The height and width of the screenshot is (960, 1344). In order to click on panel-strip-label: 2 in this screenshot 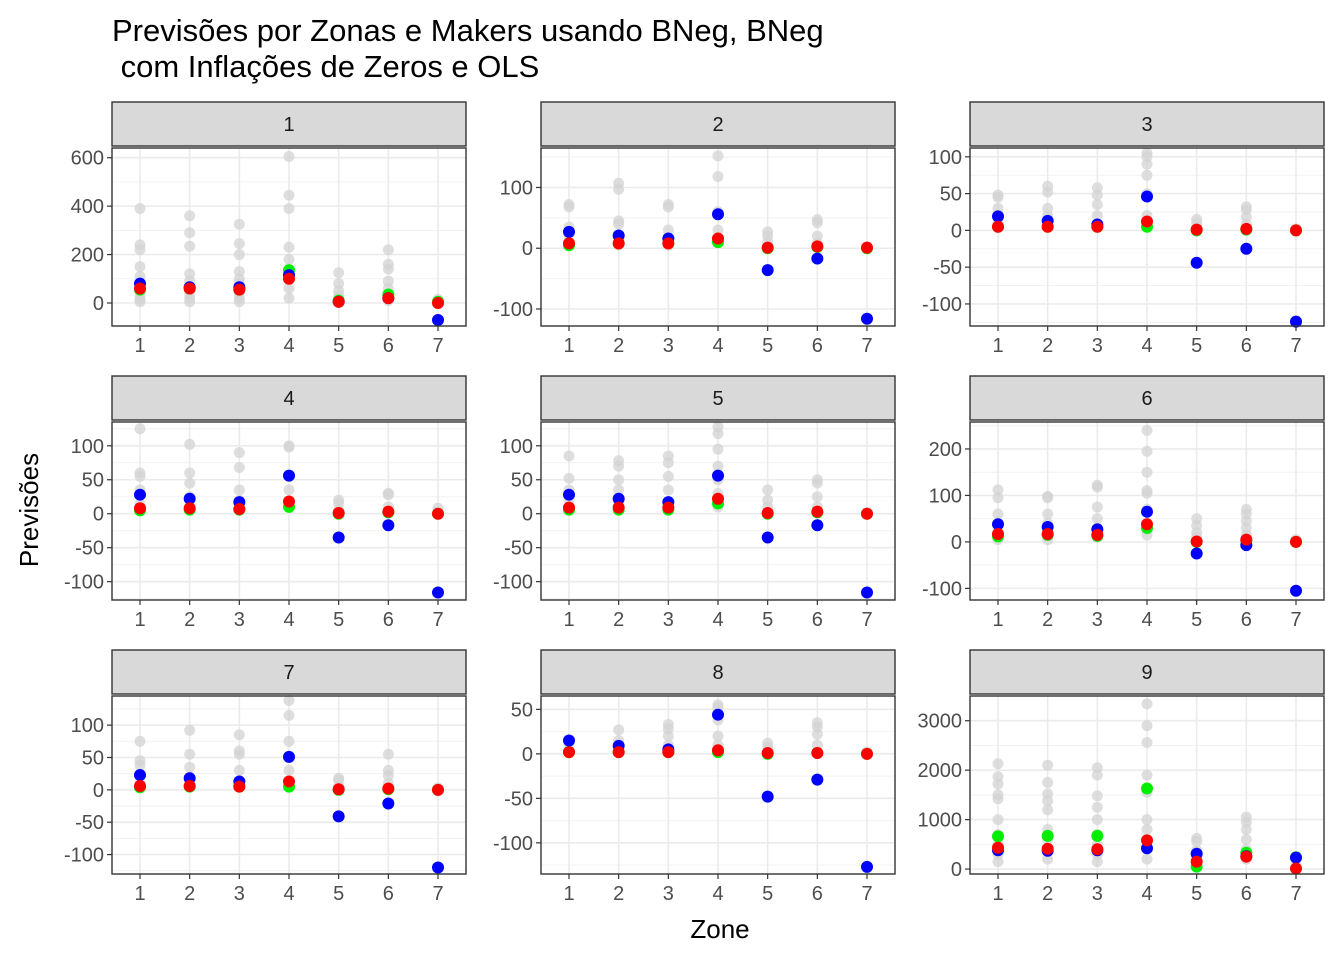, I will do `click(717, 125)`.